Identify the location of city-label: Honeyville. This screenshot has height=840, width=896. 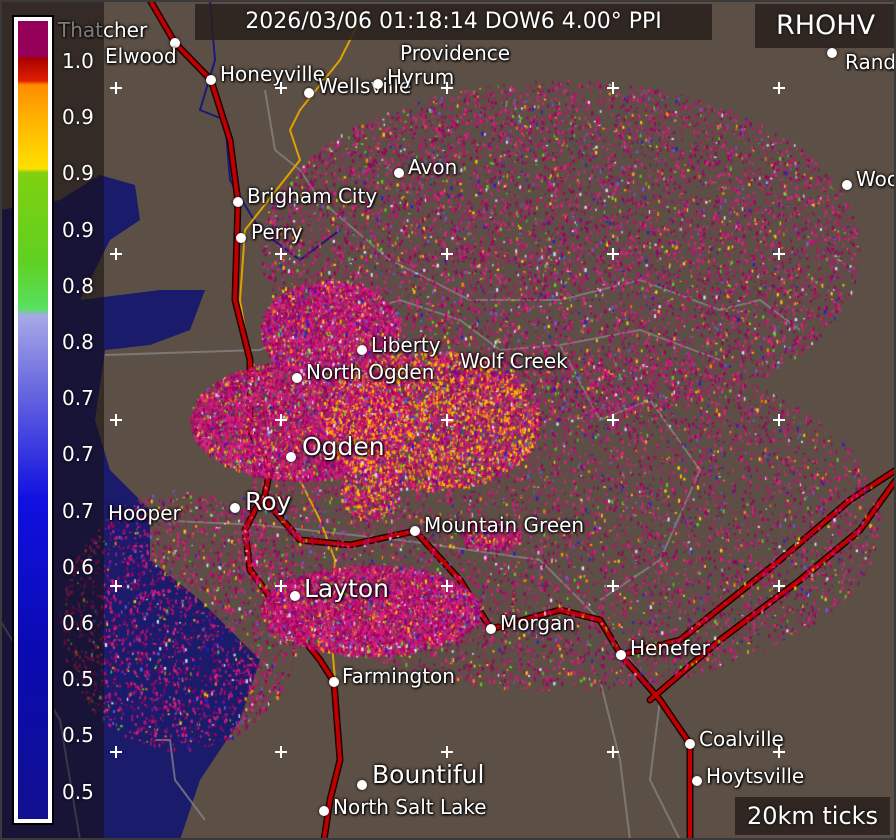
(272, 74).